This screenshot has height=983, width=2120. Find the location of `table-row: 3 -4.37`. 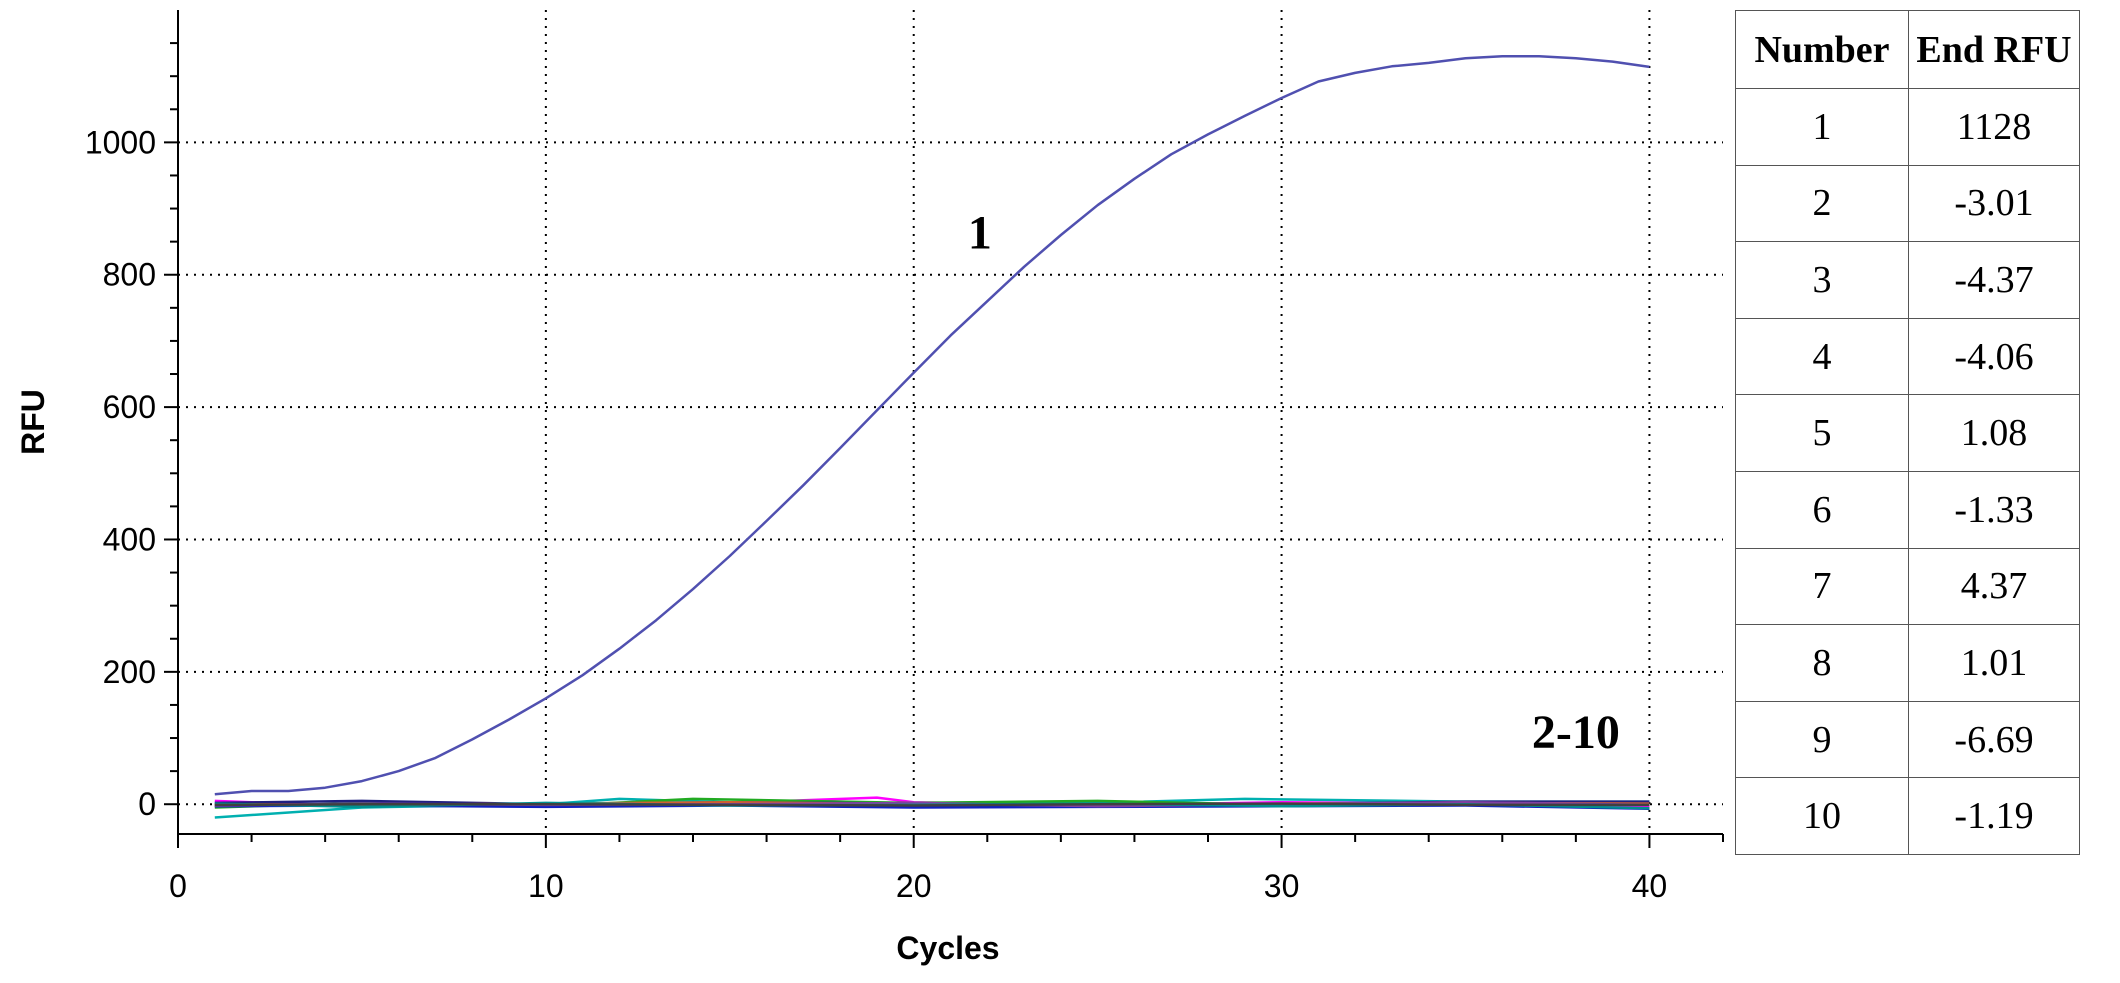

table-row: 3 -4.37 is located at coordinates (1907, 280).